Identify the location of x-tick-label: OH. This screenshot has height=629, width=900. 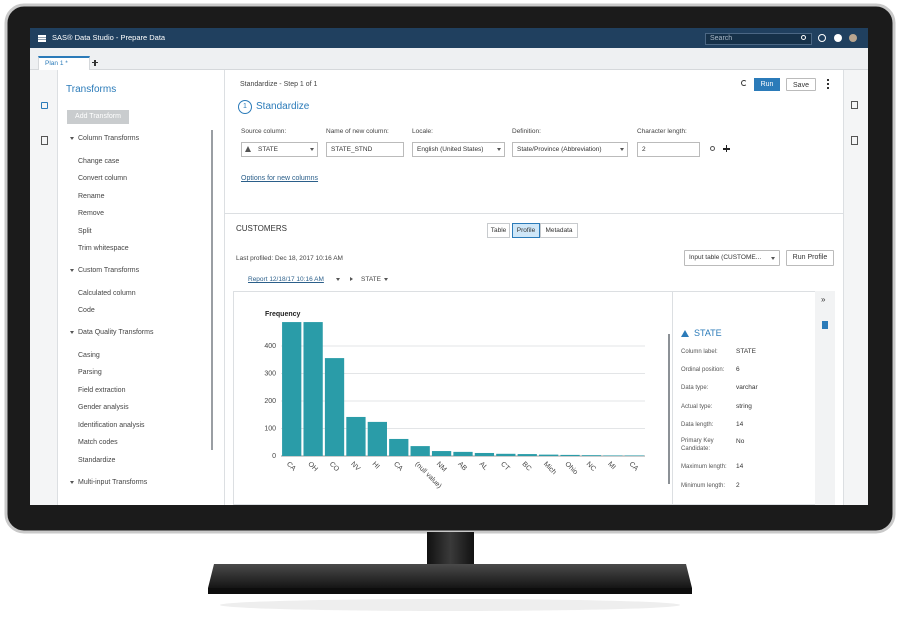
(312, 467).